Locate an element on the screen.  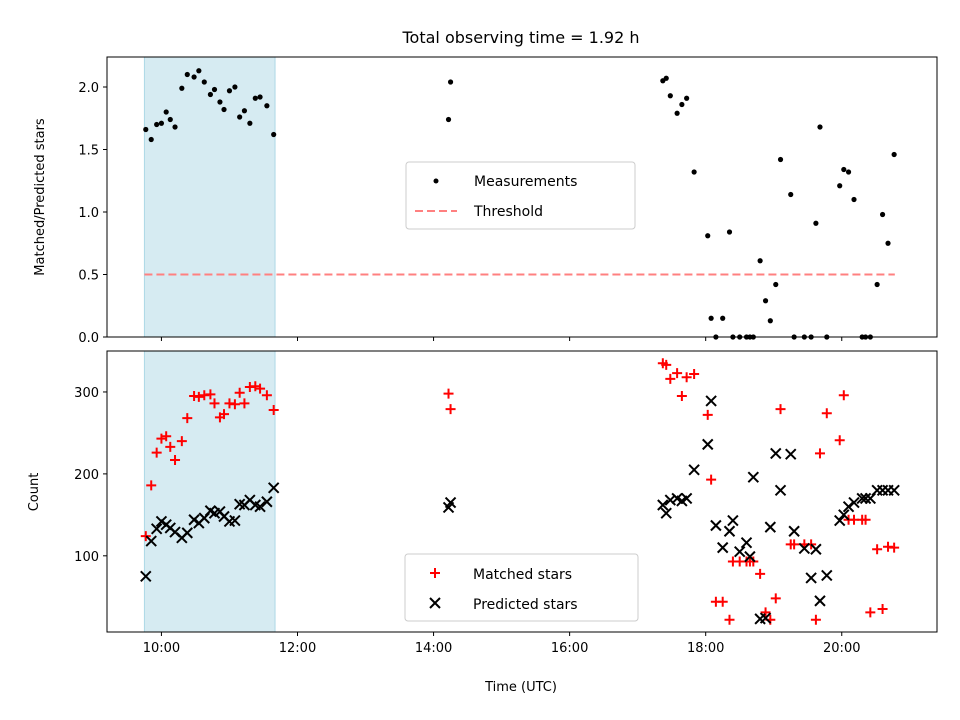
x-tick-label: 12:00 is located at coordinates (297, 648).